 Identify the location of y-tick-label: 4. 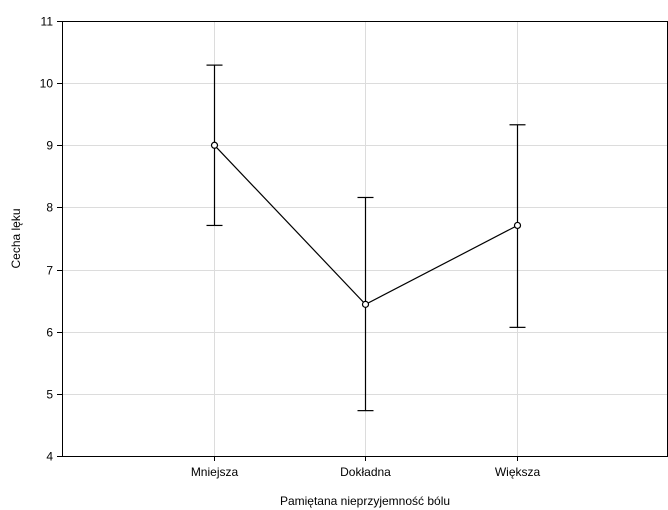
(49, 457).